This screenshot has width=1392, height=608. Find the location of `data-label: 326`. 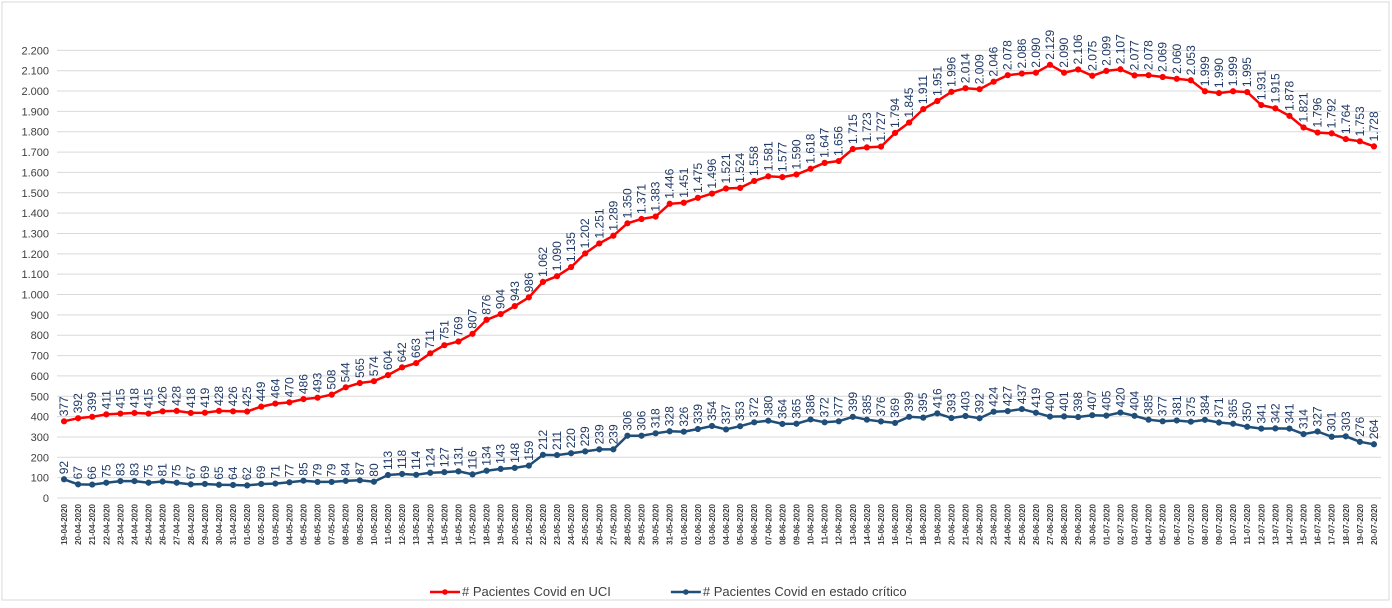

data-label: 326 is located at coordinates (684, 416).